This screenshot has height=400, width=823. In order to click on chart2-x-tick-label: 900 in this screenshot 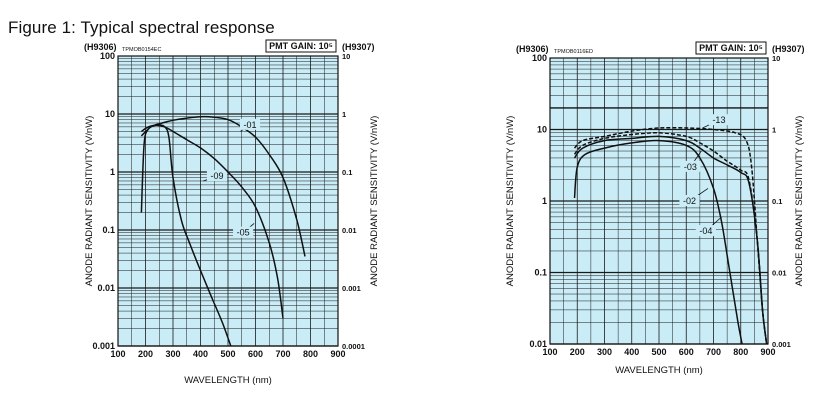, I will do `click(767, 352)`.